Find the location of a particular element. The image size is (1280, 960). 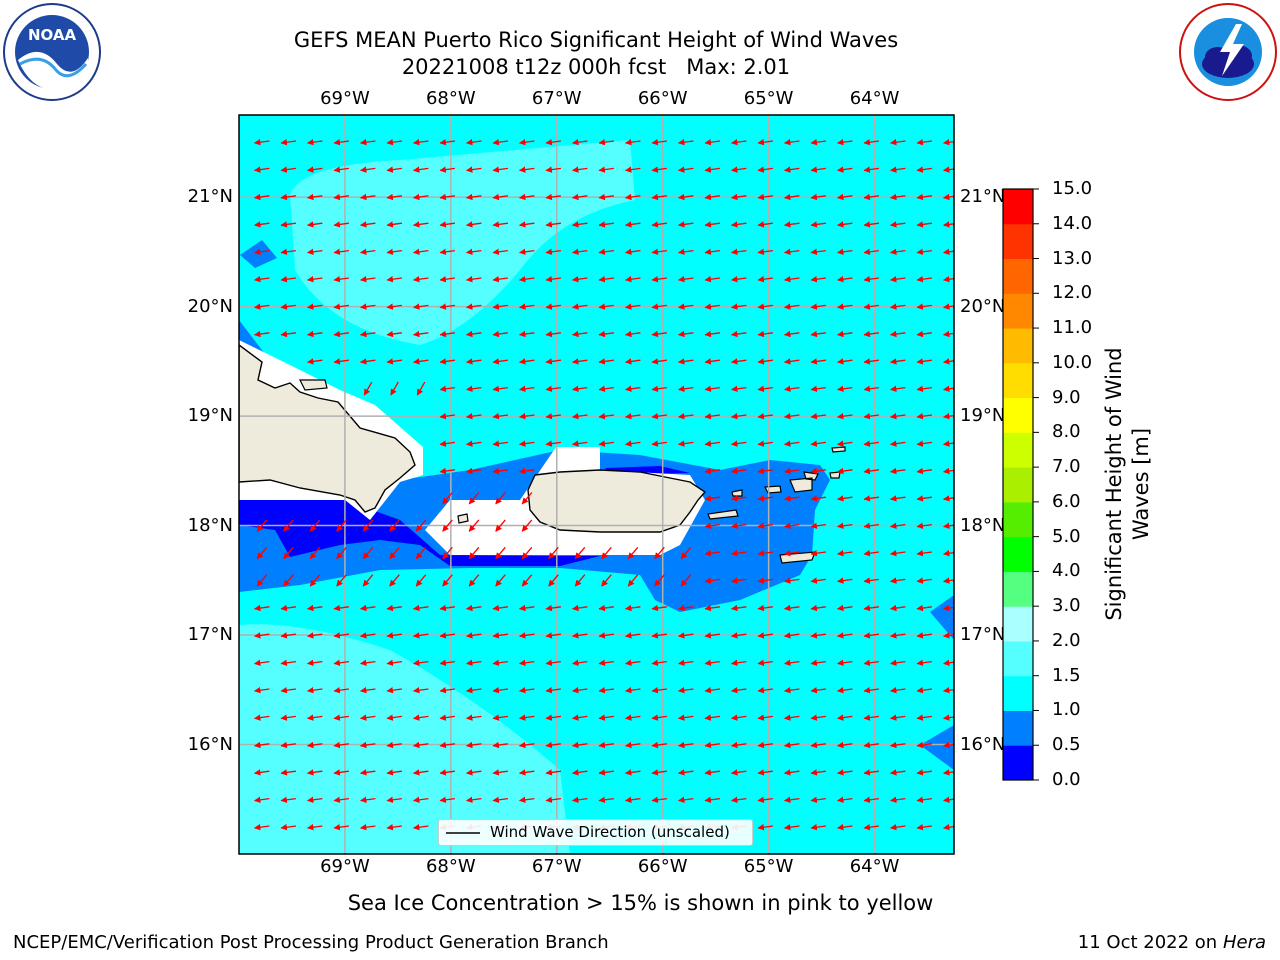

land-vieques-culebra is located at coordinates (725, 504).